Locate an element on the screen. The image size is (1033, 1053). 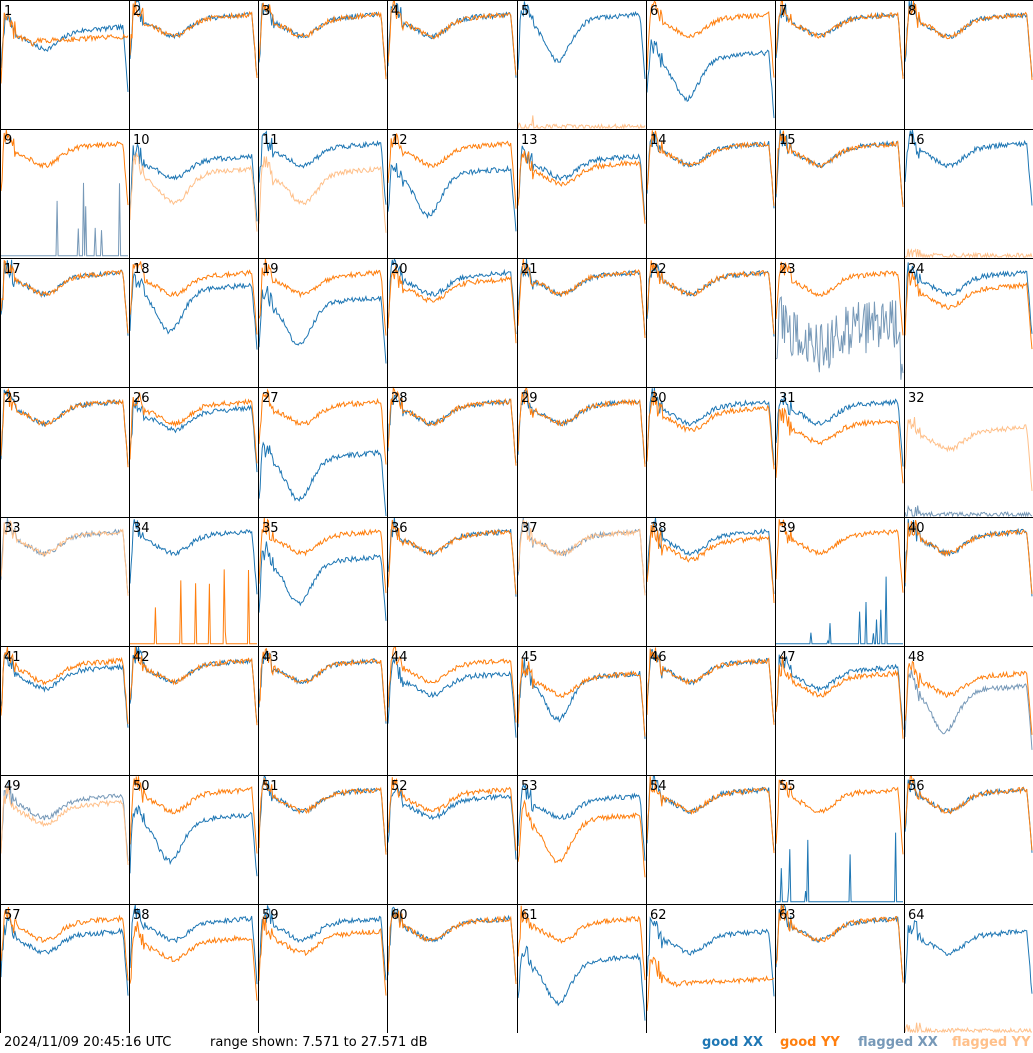
antenna-panel: 14 is located at coordinates (711, 194).